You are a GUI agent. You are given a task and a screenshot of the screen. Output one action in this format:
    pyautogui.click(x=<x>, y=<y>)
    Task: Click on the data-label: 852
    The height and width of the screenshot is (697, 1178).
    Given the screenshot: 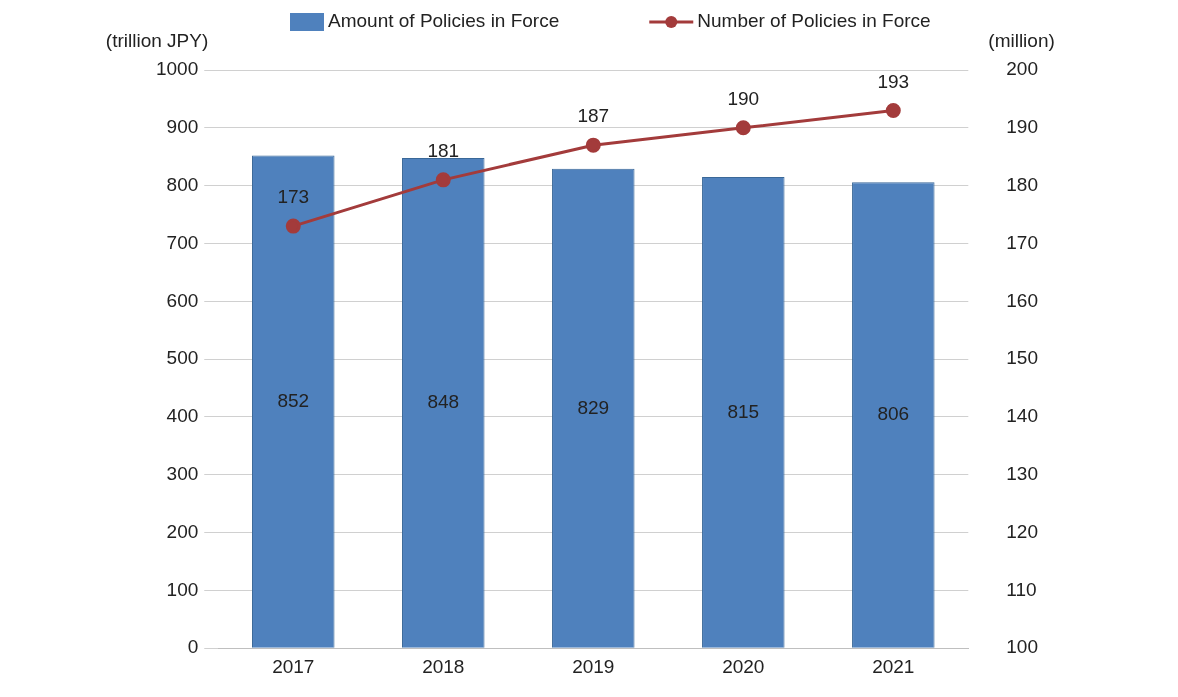 What is the action you would take?
    pyautogui.click(x=293, y=400)
    